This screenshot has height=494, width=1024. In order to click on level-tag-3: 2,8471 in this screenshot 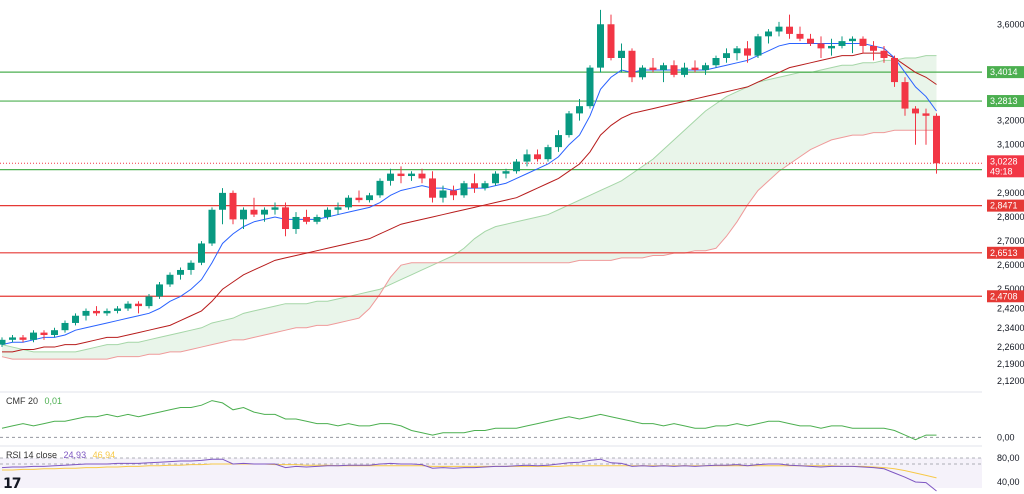, I will do `click(1004, 206)`.